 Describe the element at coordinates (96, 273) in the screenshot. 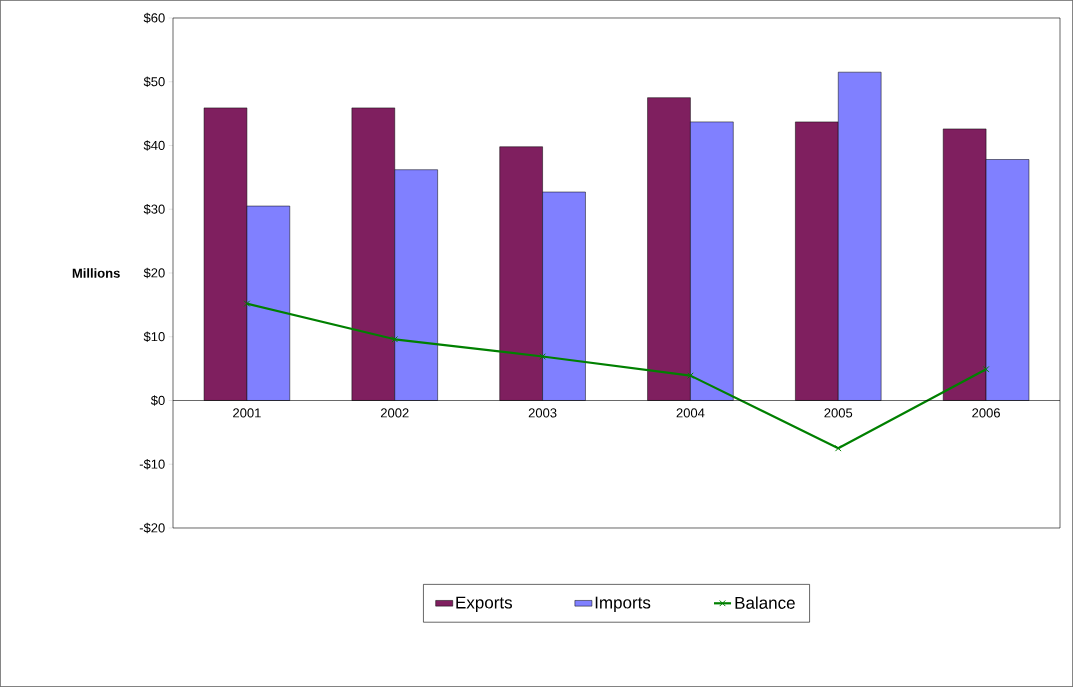

I see `y-axis-title: Millions` at that location.